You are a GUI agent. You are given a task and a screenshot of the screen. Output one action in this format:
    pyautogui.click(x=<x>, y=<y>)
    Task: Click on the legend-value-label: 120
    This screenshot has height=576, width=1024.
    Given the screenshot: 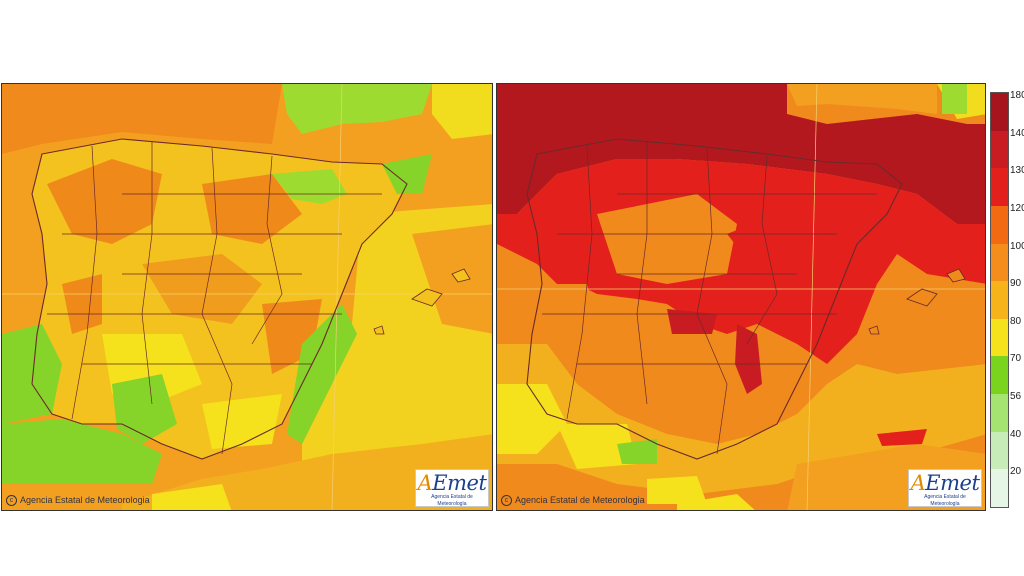 What is the action you would take?
    pyautogui.click(x=1017, y=208)
    